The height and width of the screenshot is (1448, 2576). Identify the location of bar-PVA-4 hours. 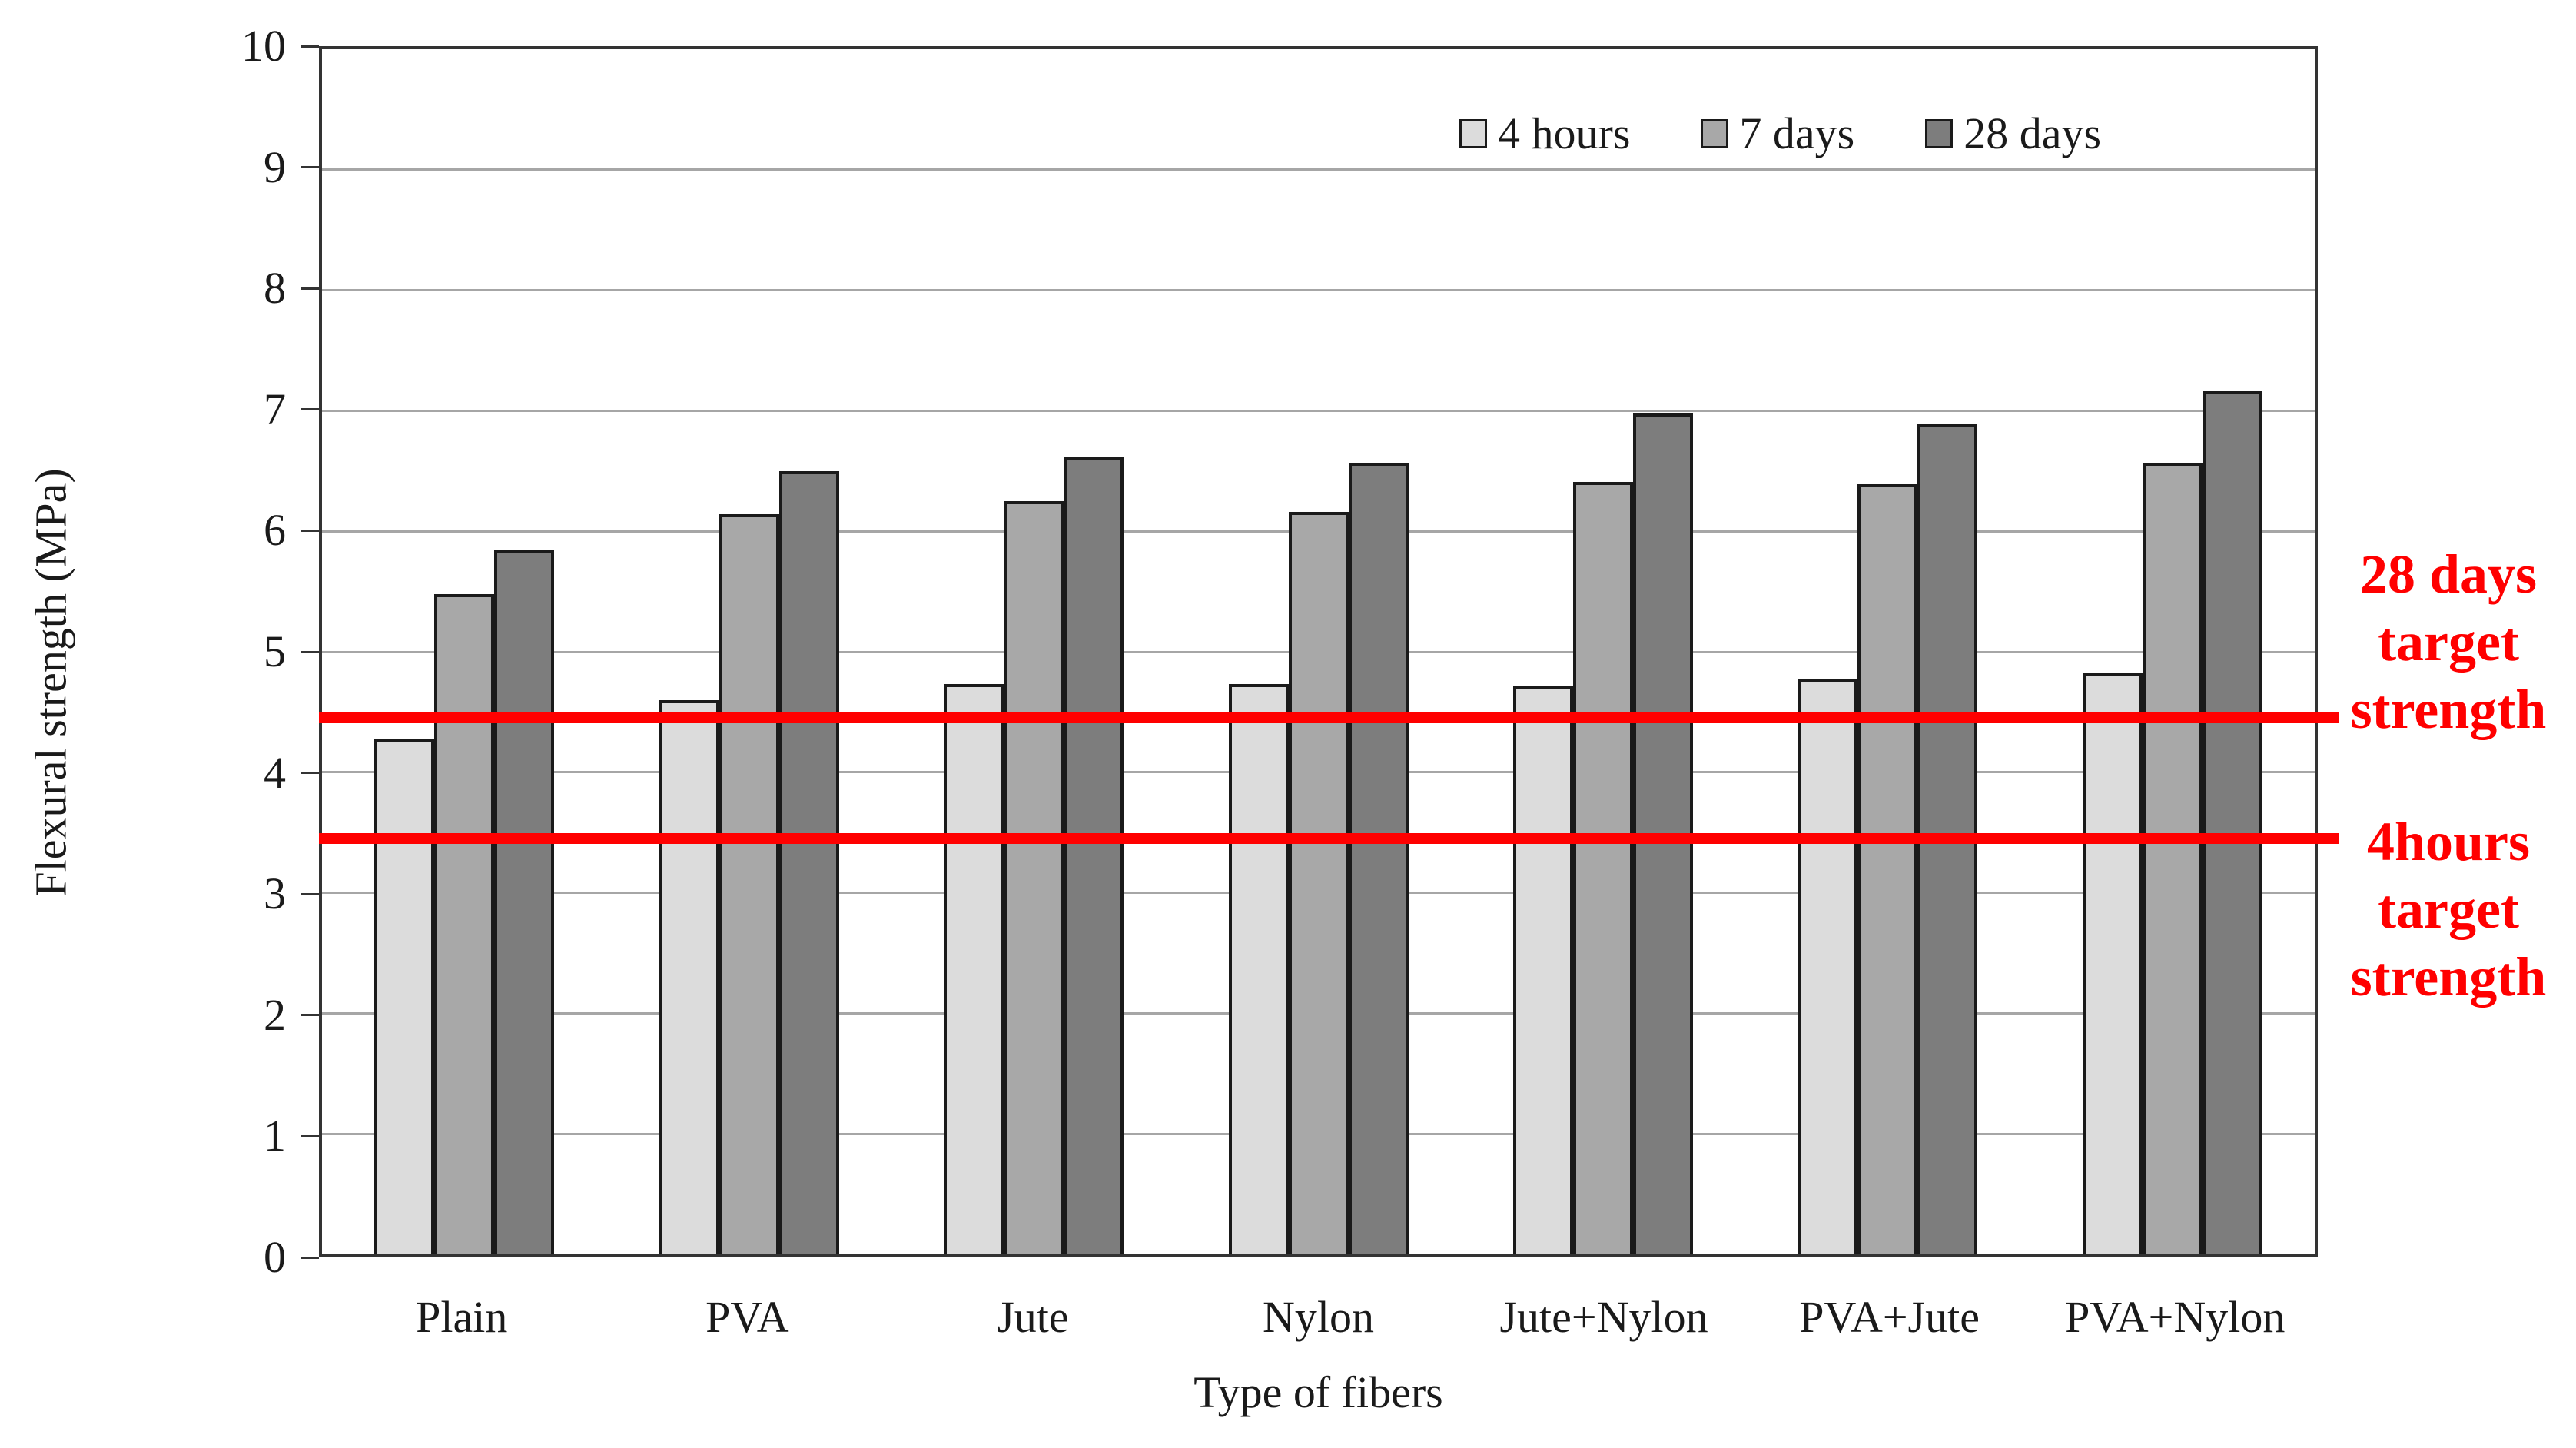
(689, 977).